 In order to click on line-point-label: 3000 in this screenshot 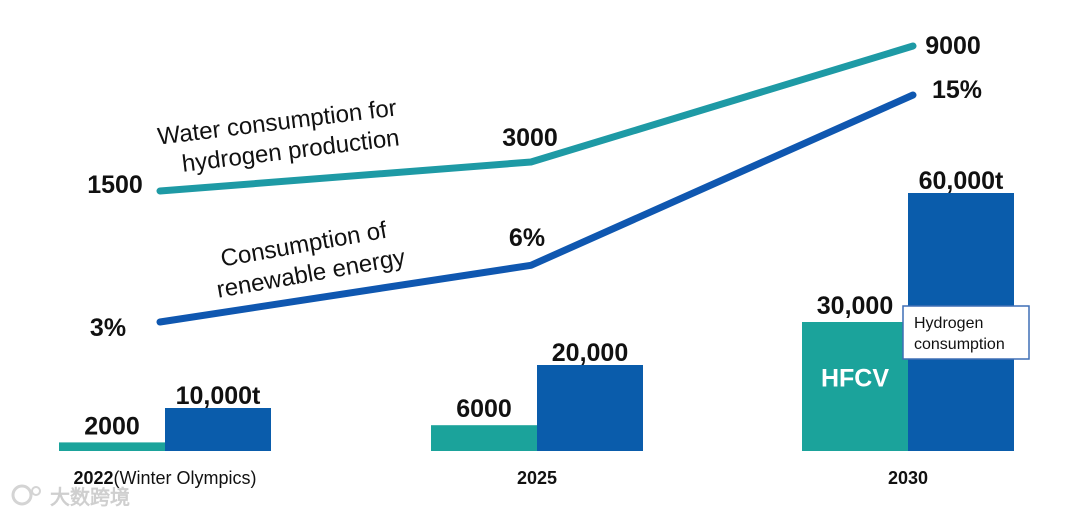, I will do `click(530, 138)`.